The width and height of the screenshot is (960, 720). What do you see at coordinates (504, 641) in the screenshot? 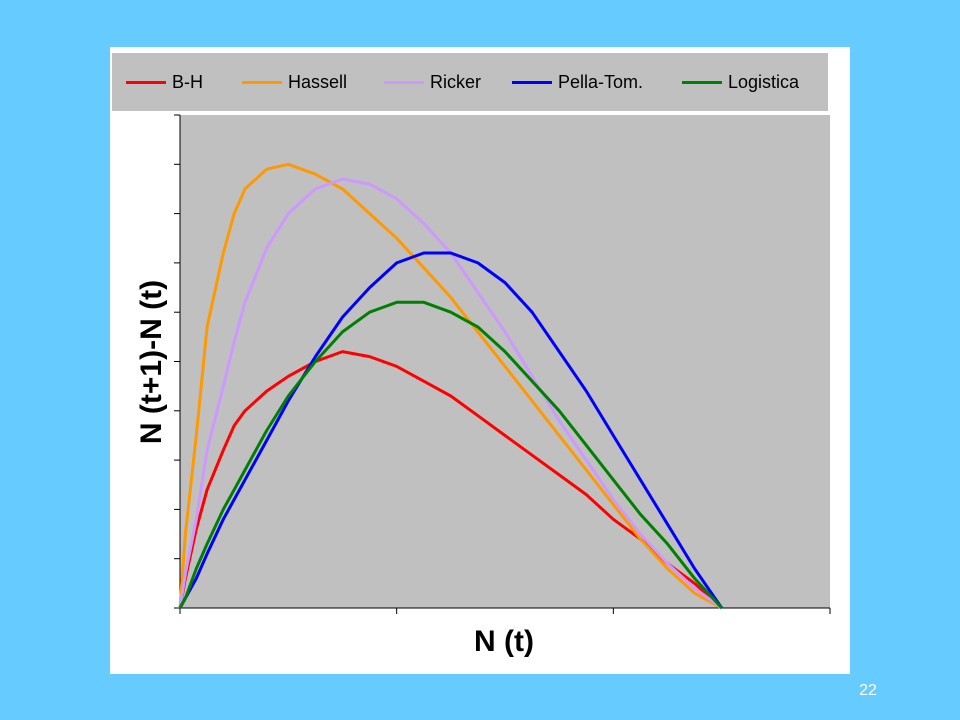
I see `x-axis-title: N (t)` at bounding box center [504, 641].